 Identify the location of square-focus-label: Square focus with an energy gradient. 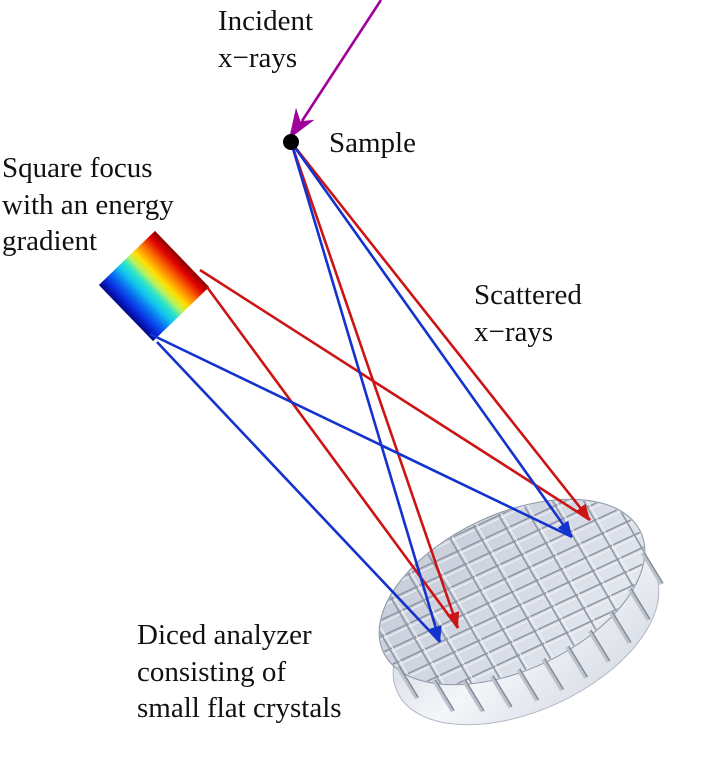
(88, 205).